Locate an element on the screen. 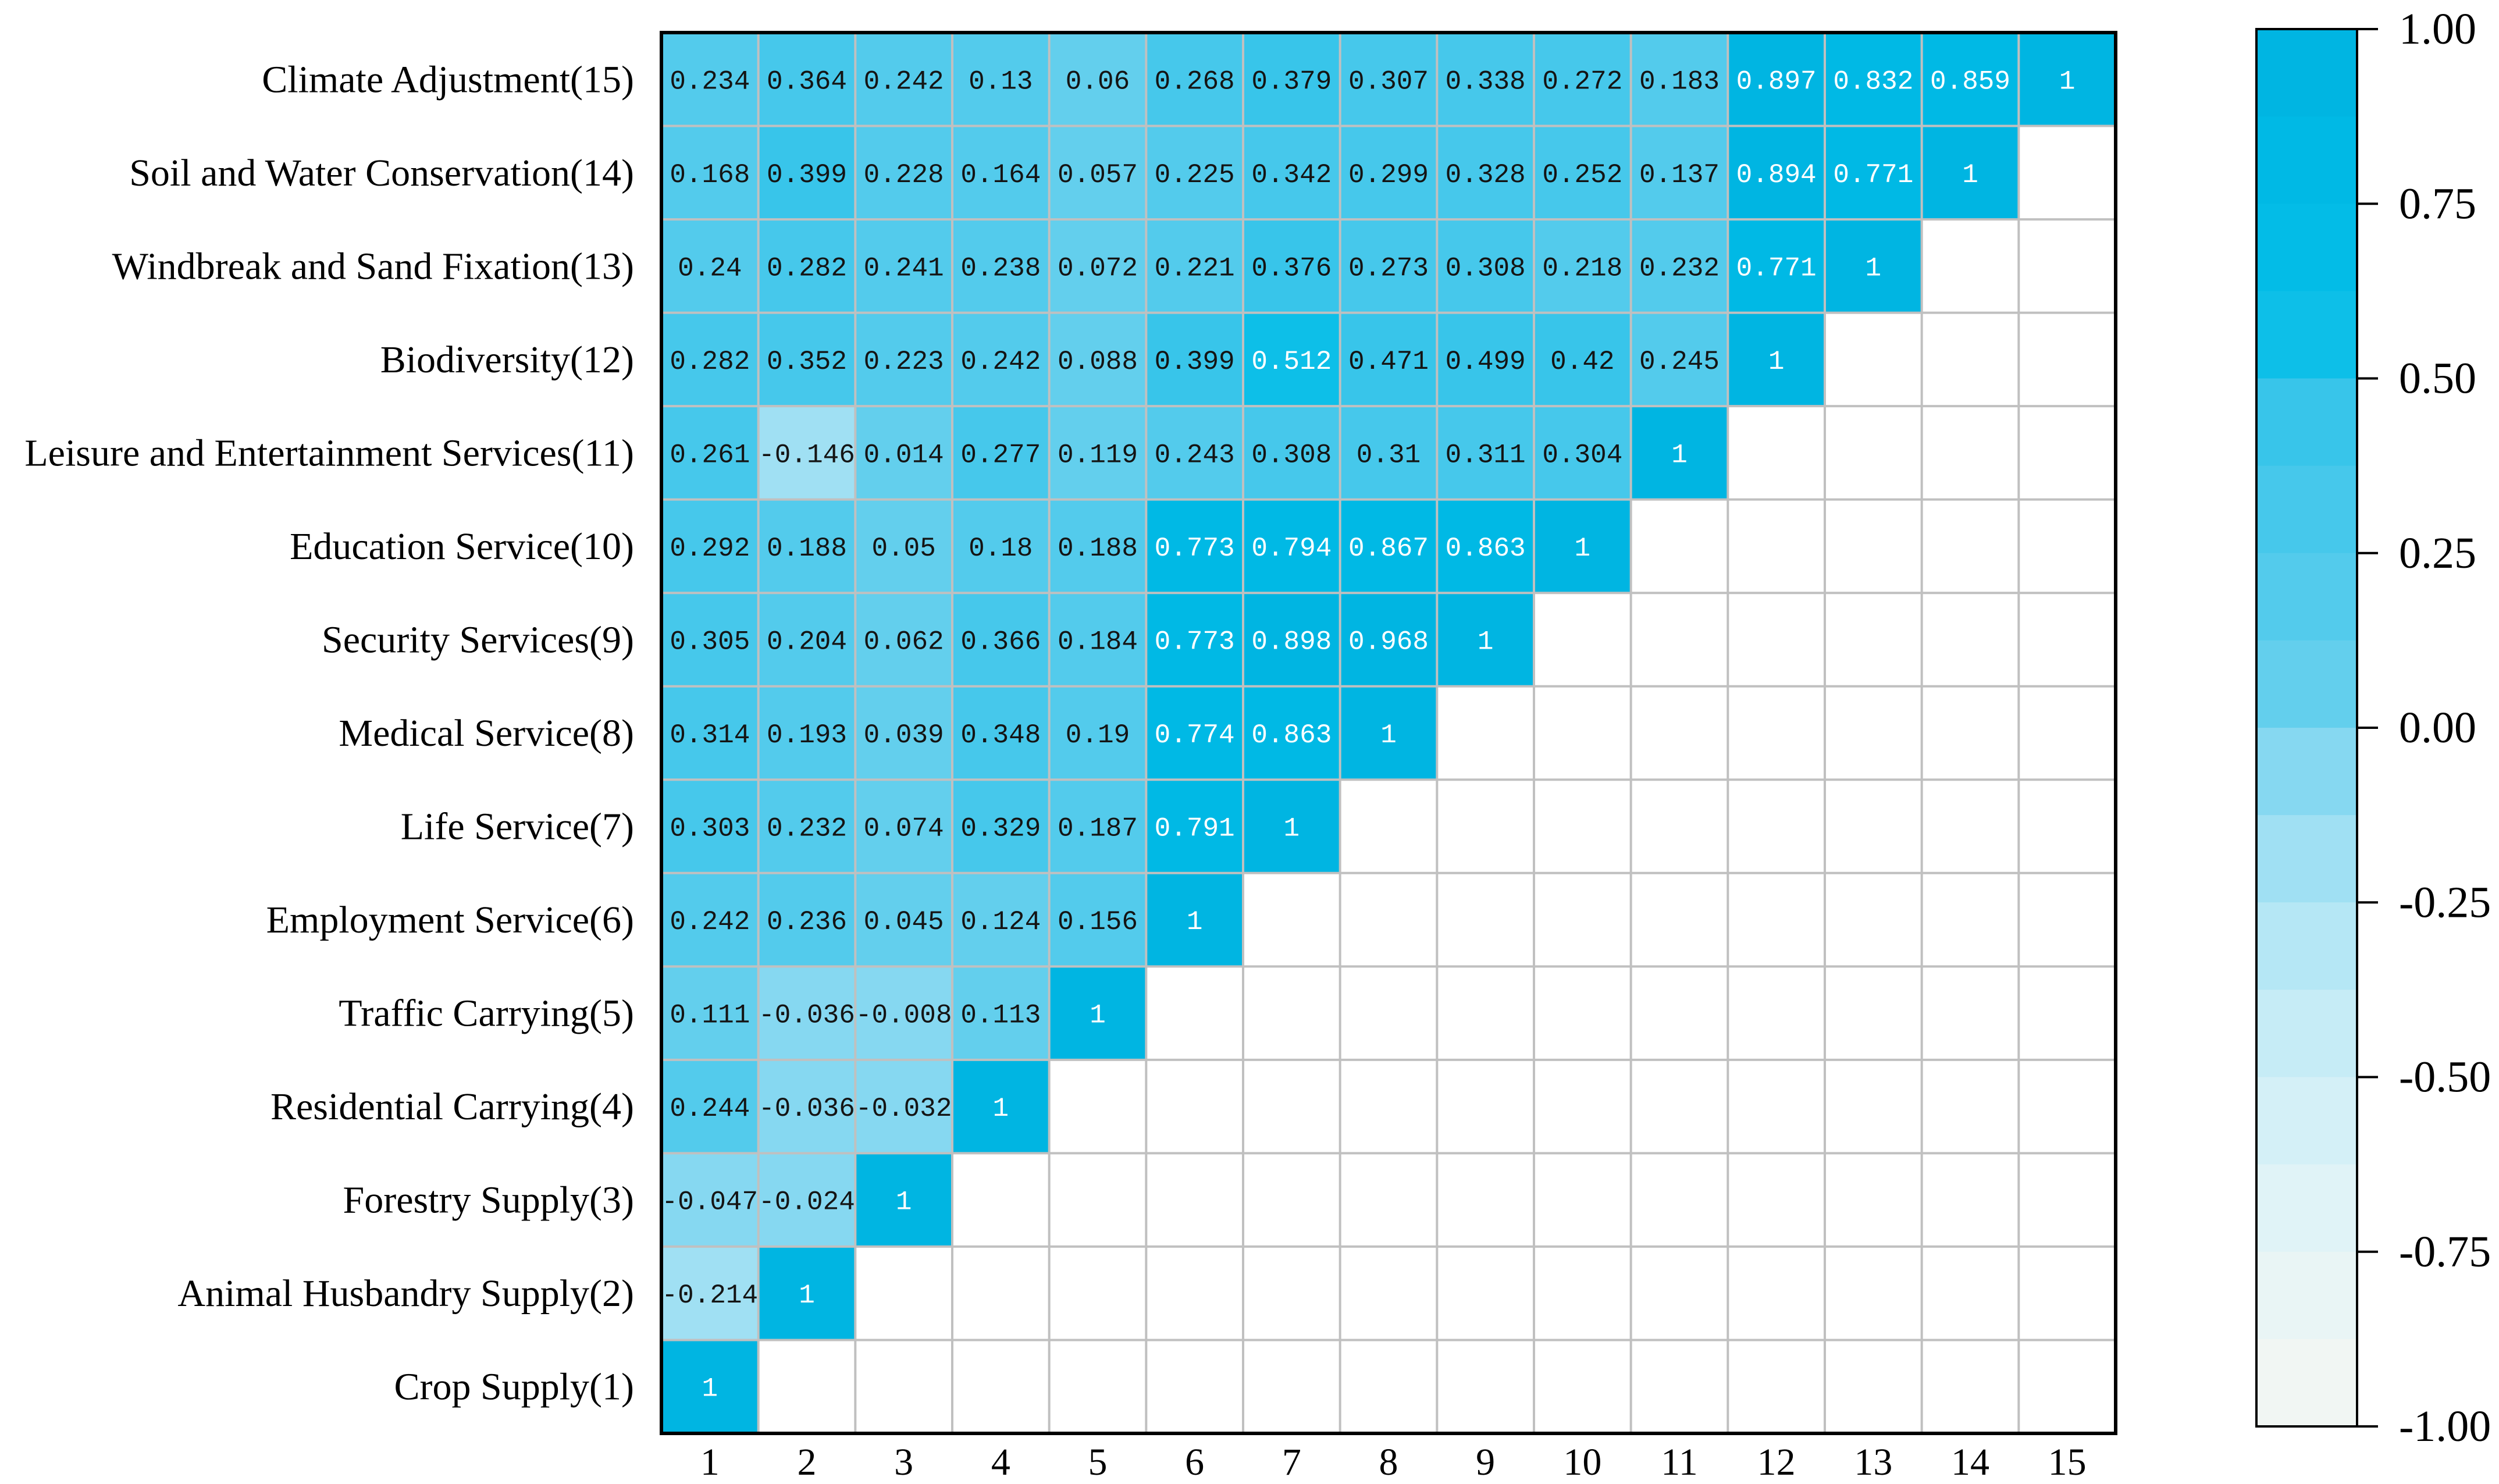 The width and height of the screenshot is (2499, 1484). cell-value-label: 0.311 is located at coordinates (1486, 455).